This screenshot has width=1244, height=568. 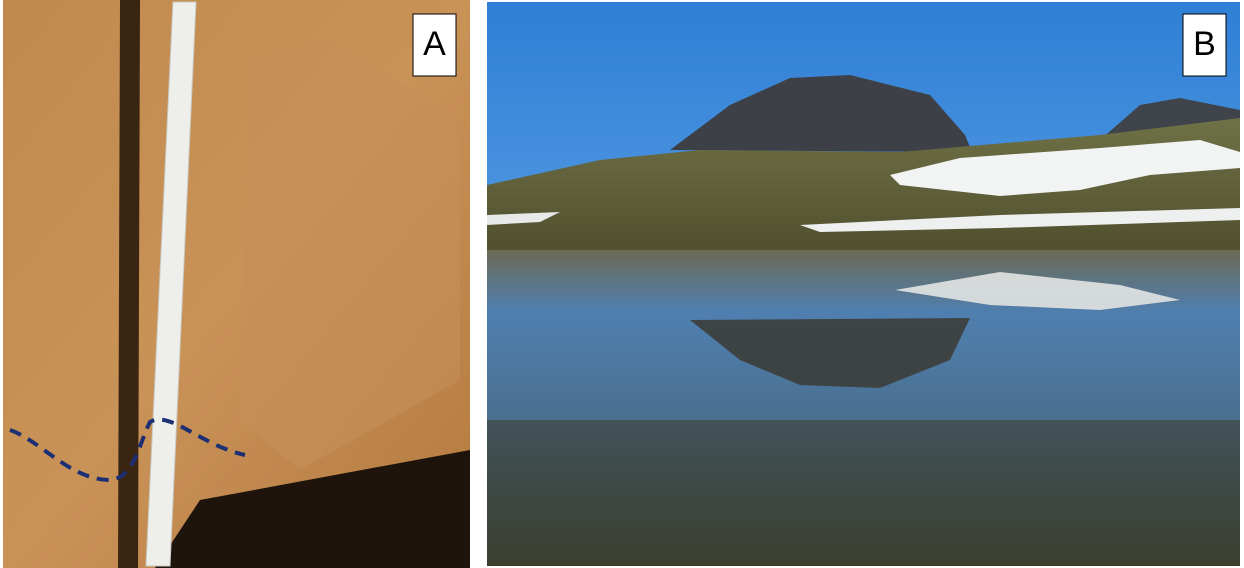 What do you see at coordinates (350, 255) in the screenshot?
I see `soil-texture` at bounding box center [350, 255].